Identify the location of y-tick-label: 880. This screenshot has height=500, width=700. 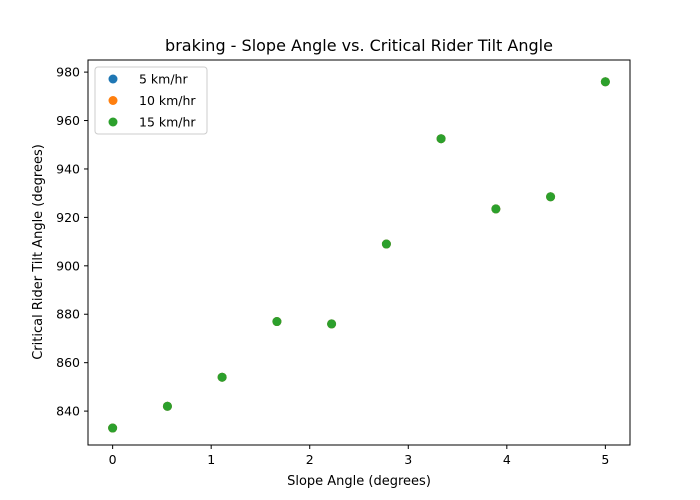
(68, 314).